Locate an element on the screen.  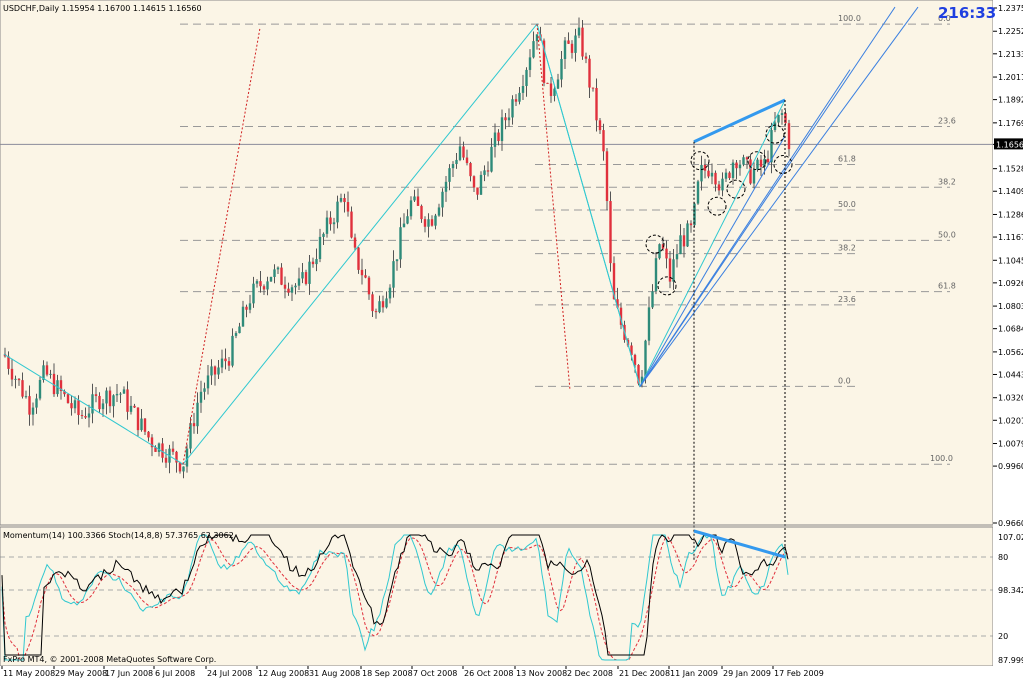
price-tick-label: 1.18920 is located at coordinates (1010, 100).